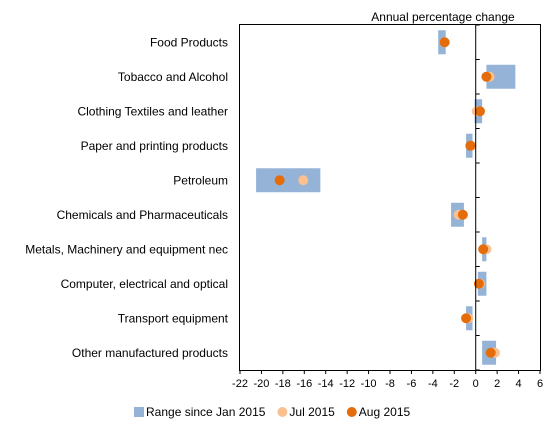  What do you see at coordinates (304, 384) in the screenshot?
I see `x-tick-label-3: -16` at bounding box center [304, 384].